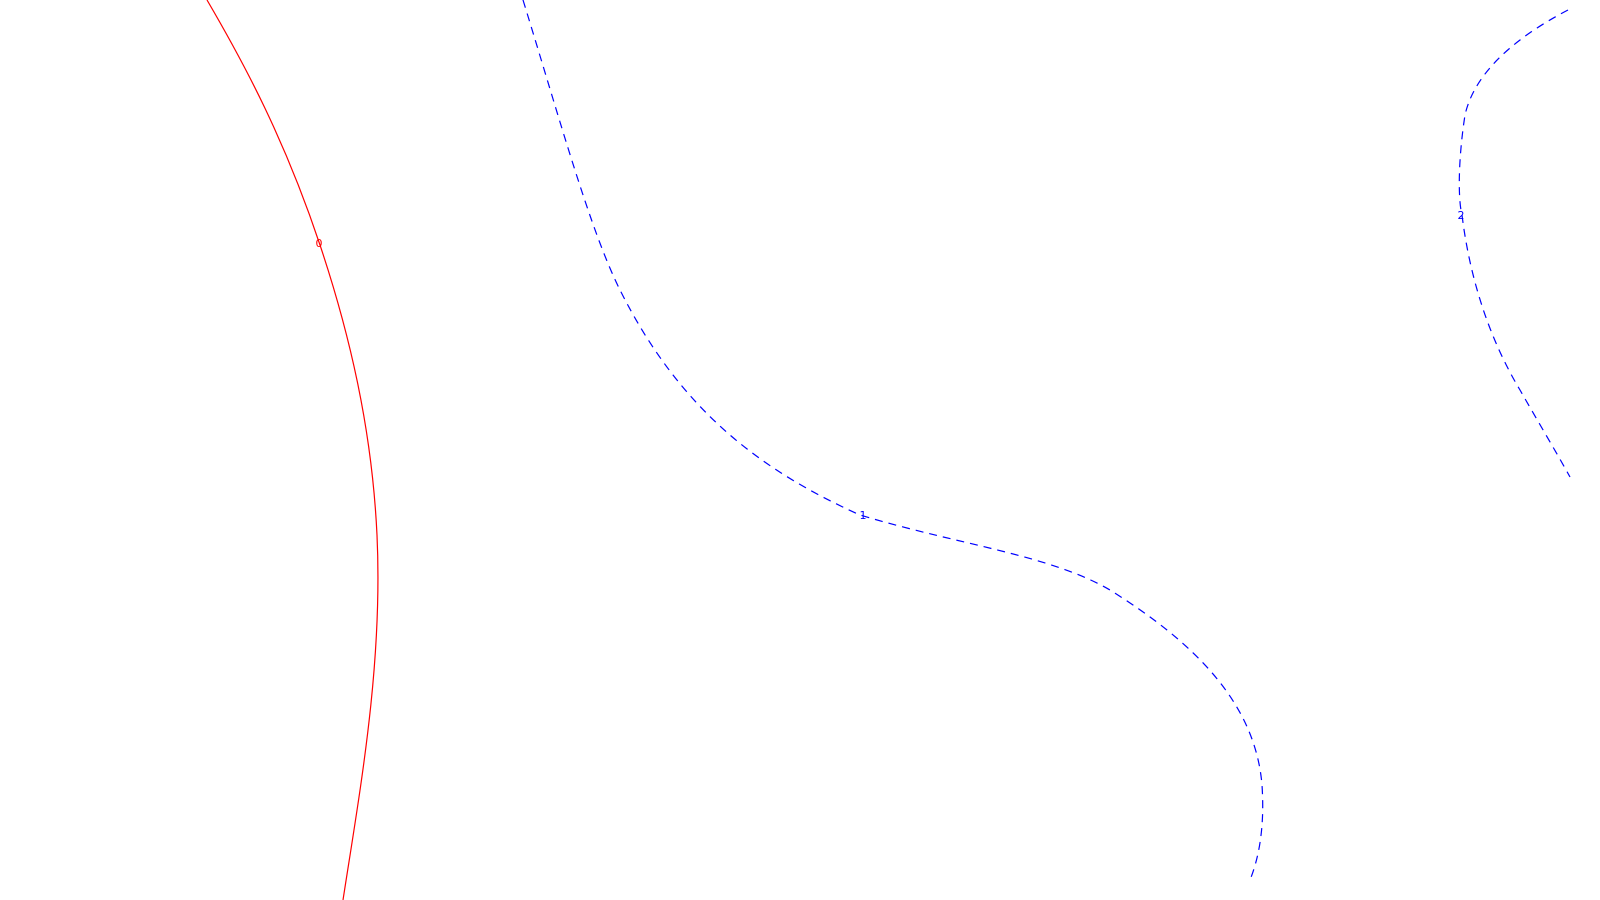  What do you see at coordinates (319, 243) in the screenshot?
I see `contour-label-0: 0` at bounding box center [319, 243].